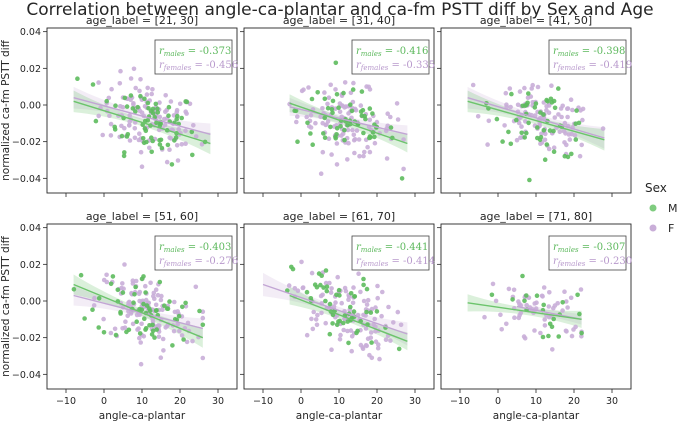 Image resolution: width=685 pixels, height=422 pixels. I want to click on x-tick-label: 0, so click(104, 401).